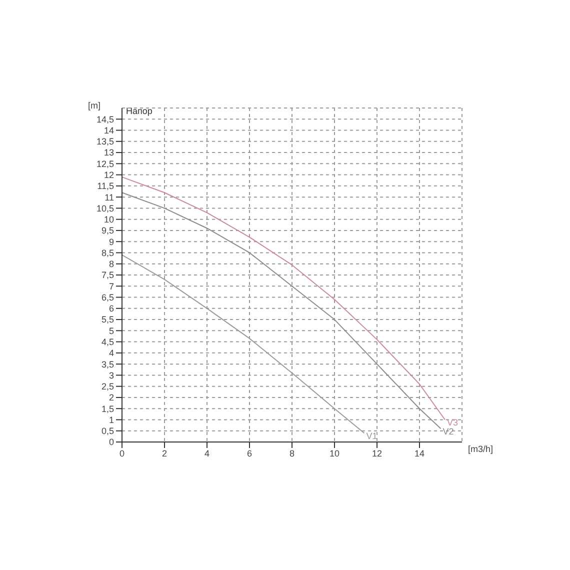 This screenshot has width=570, height=570. I want to click on y-tick-label: 13, so click(109, 153).